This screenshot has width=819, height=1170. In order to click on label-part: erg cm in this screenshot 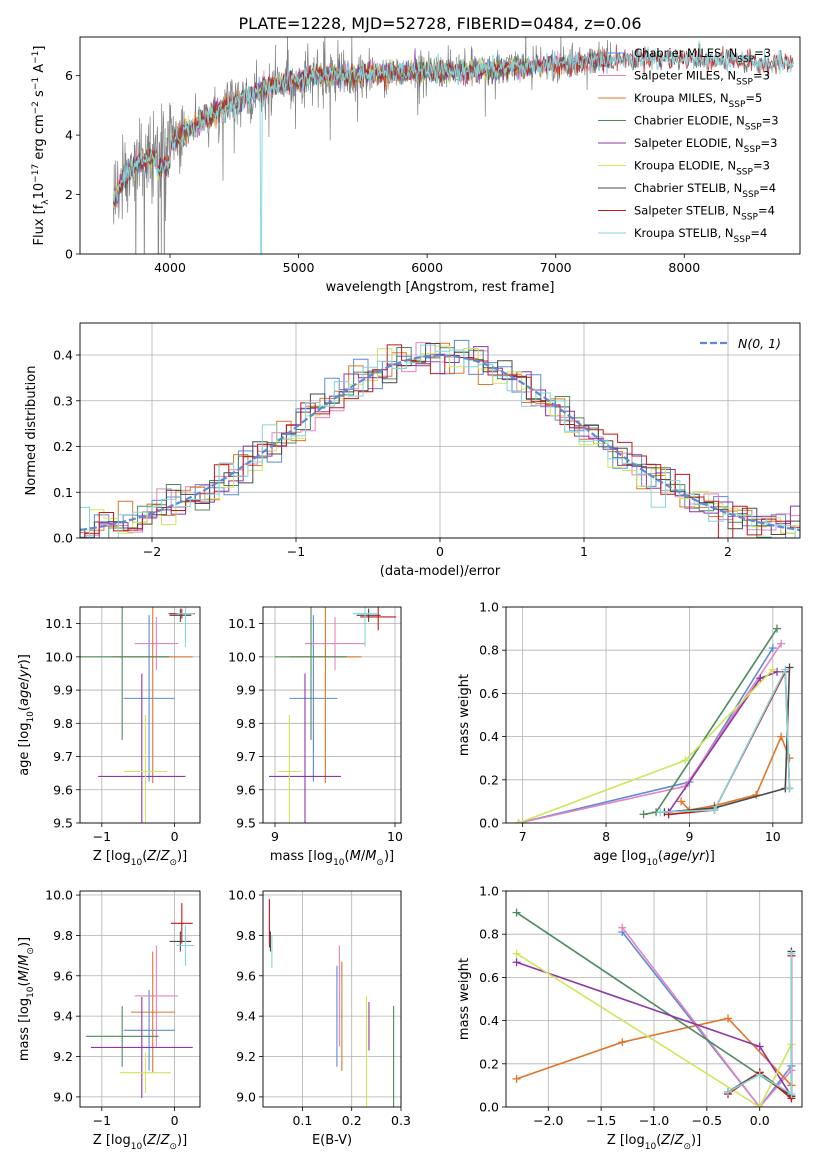, I will do `click(39, 138)`.